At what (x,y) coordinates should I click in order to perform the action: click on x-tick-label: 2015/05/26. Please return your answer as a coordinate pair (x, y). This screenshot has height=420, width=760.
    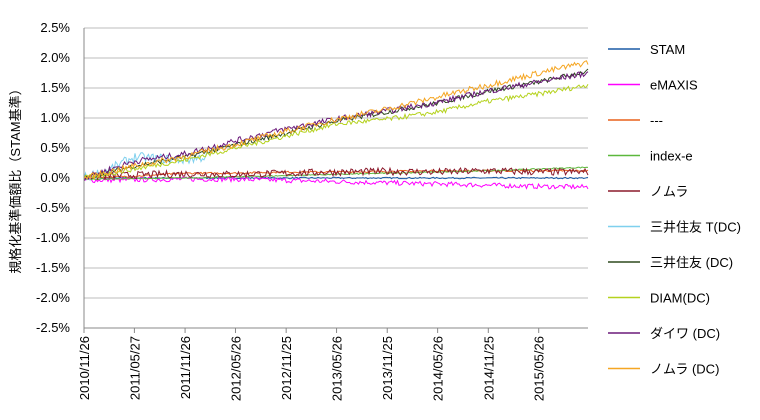
    Looking at the image, I should click on (539, 368).